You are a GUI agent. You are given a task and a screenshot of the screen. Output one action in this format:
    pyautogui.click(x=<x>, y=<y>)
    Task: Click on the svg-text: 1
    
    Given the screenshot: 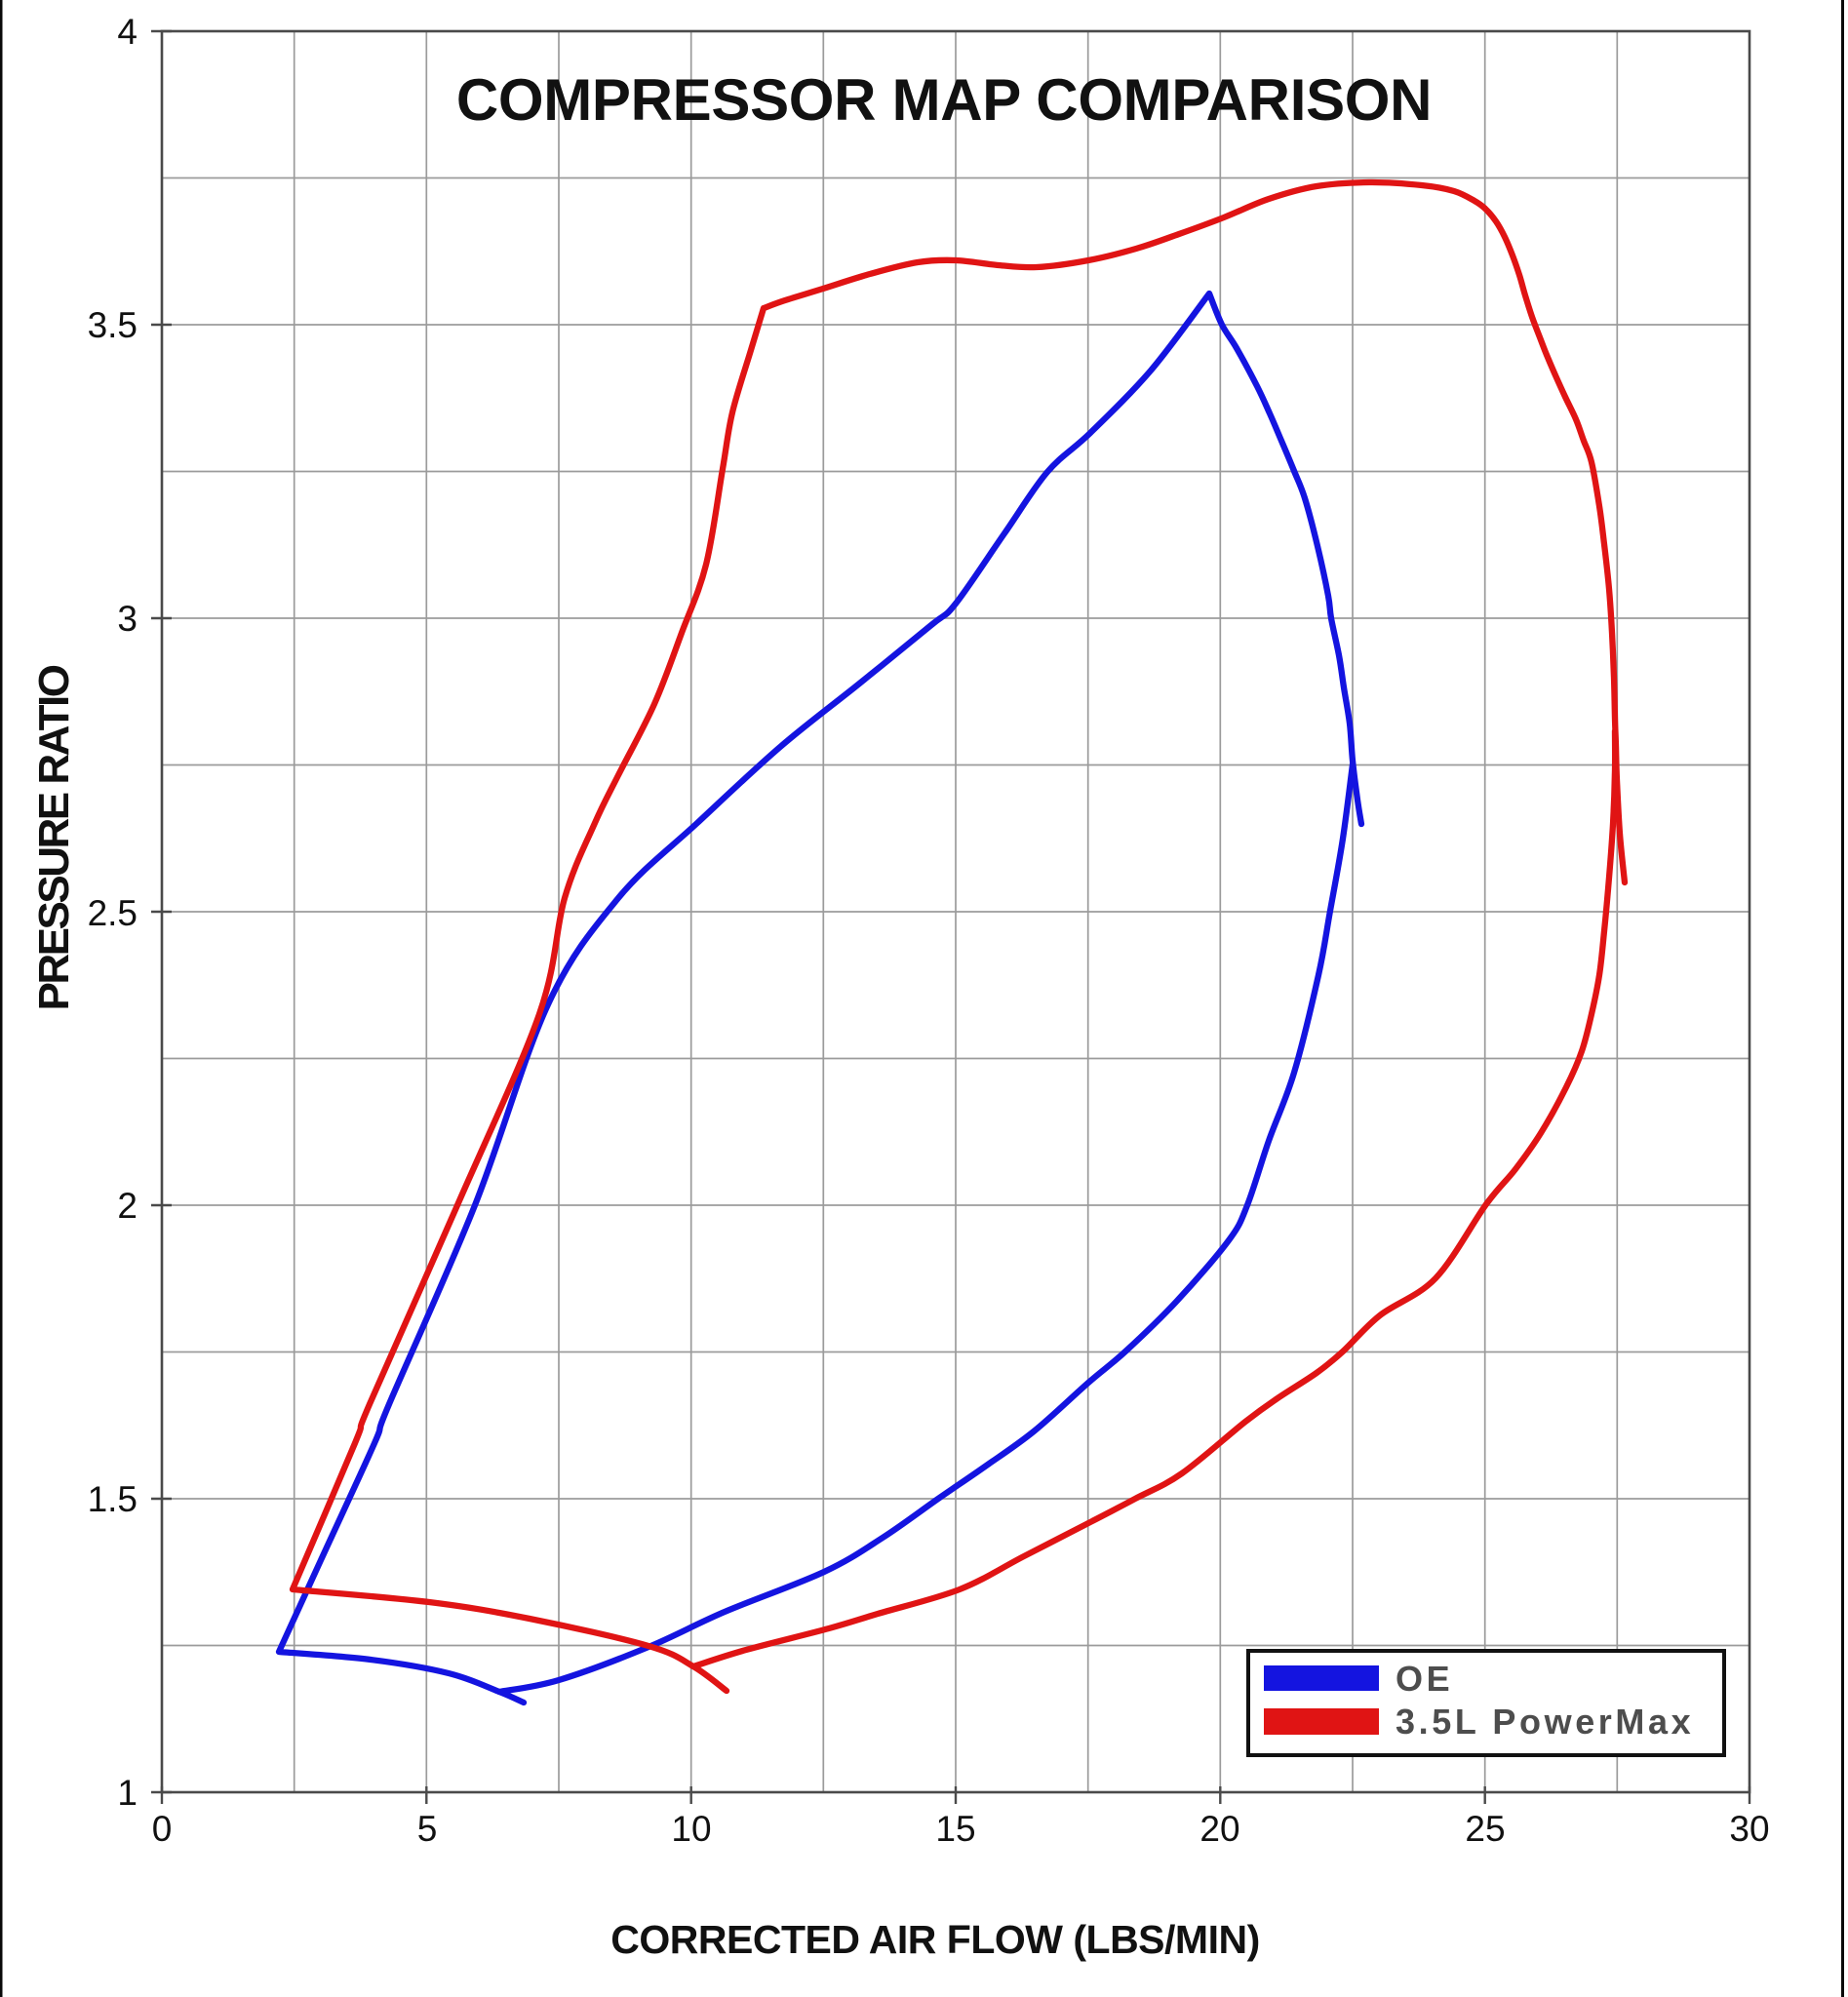 What is the action you would take?
    pyautogui.click(x=127, y=1793)
    